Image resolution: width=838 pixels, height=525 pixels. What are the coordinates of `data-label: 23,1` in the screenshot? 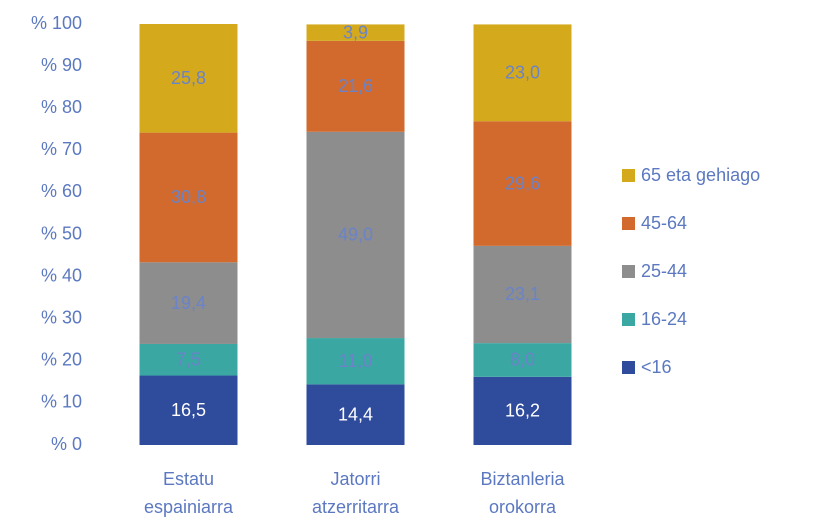 It's located at (522, 294).